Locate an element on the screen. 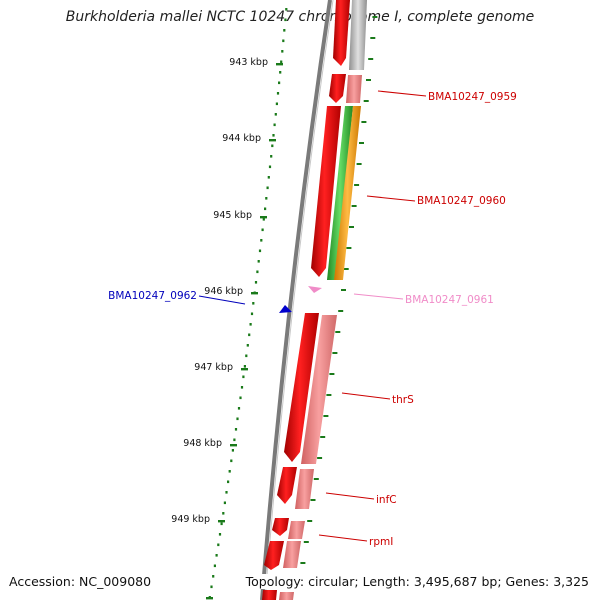  gene-label-bma10247-0959: BMA10247_0959 is located at coordinates (472, 97).